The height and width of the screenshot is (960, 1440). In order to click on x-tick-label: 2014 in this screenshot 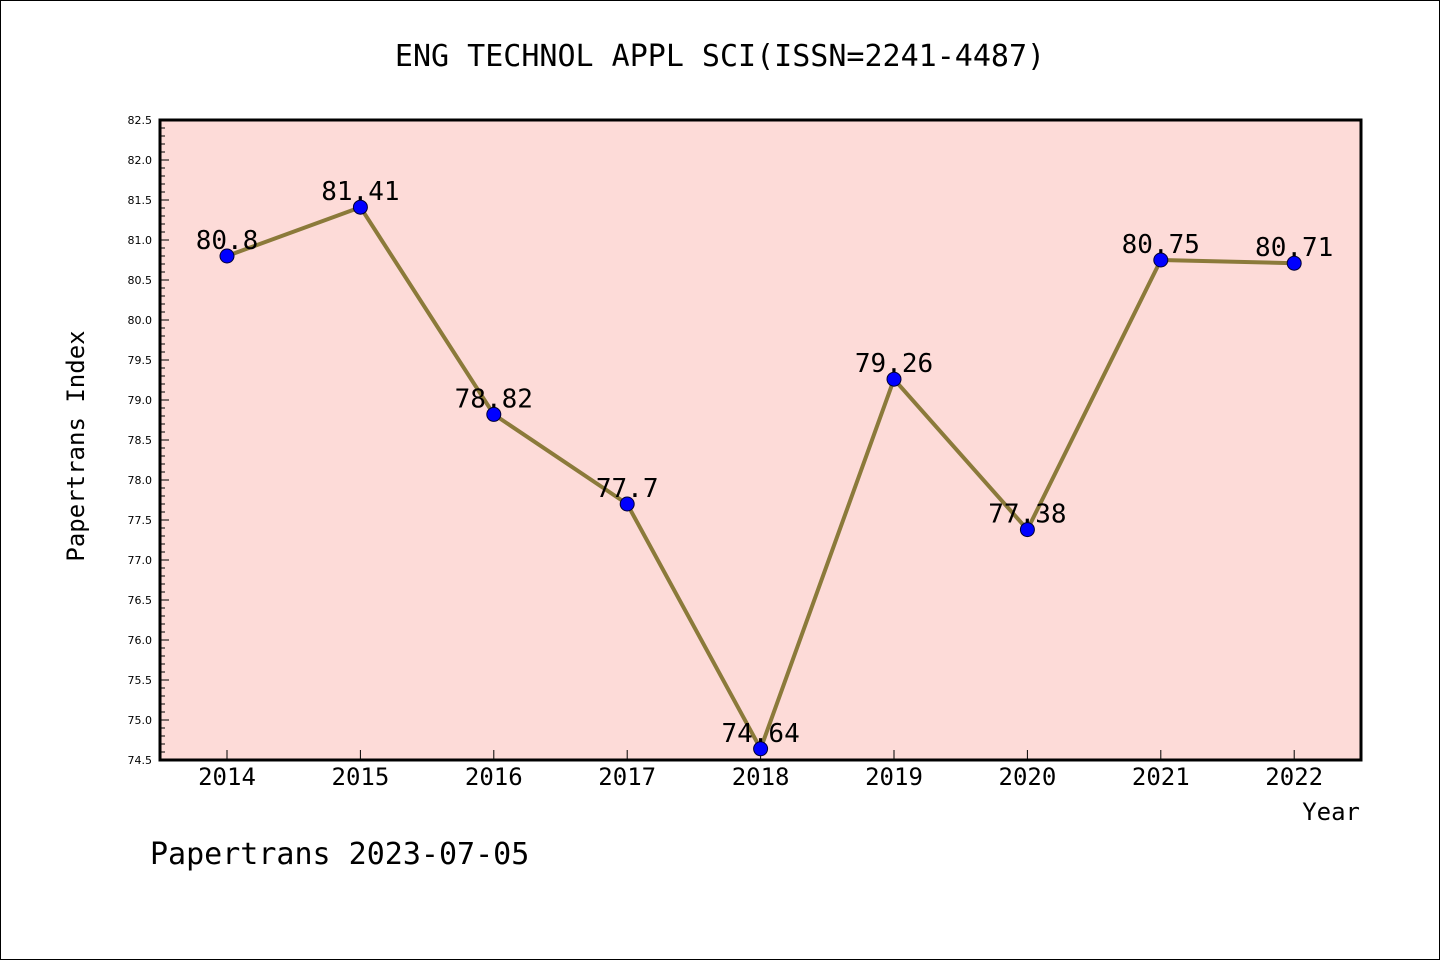, I will do `click(227, 777)`.